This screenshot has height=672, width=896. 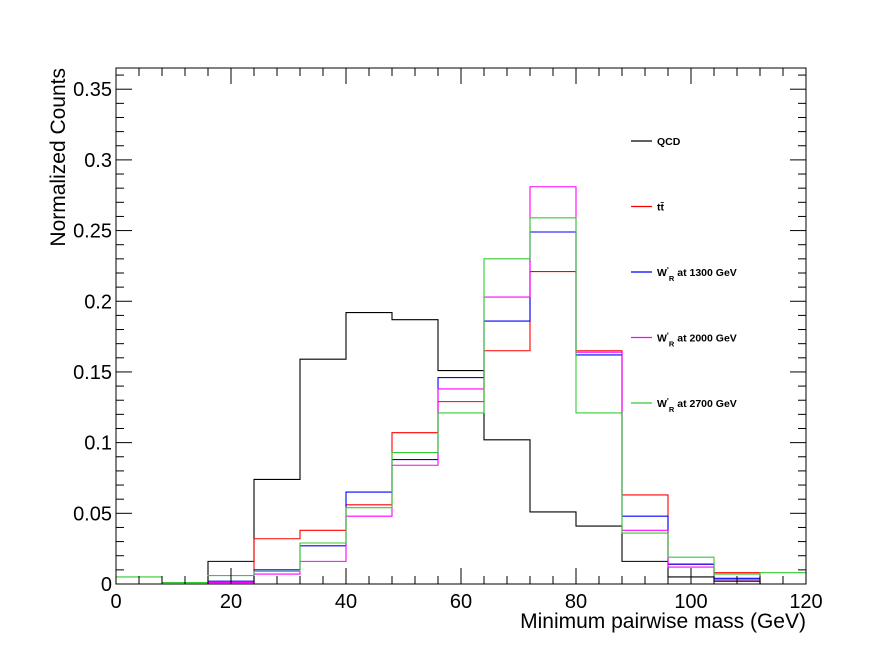 What do you see at coordinates (663, 621) in the screenshot?
I see `x-axis-title: Minimum pairwise mass (GeV)` at bounding box center [663, 621].